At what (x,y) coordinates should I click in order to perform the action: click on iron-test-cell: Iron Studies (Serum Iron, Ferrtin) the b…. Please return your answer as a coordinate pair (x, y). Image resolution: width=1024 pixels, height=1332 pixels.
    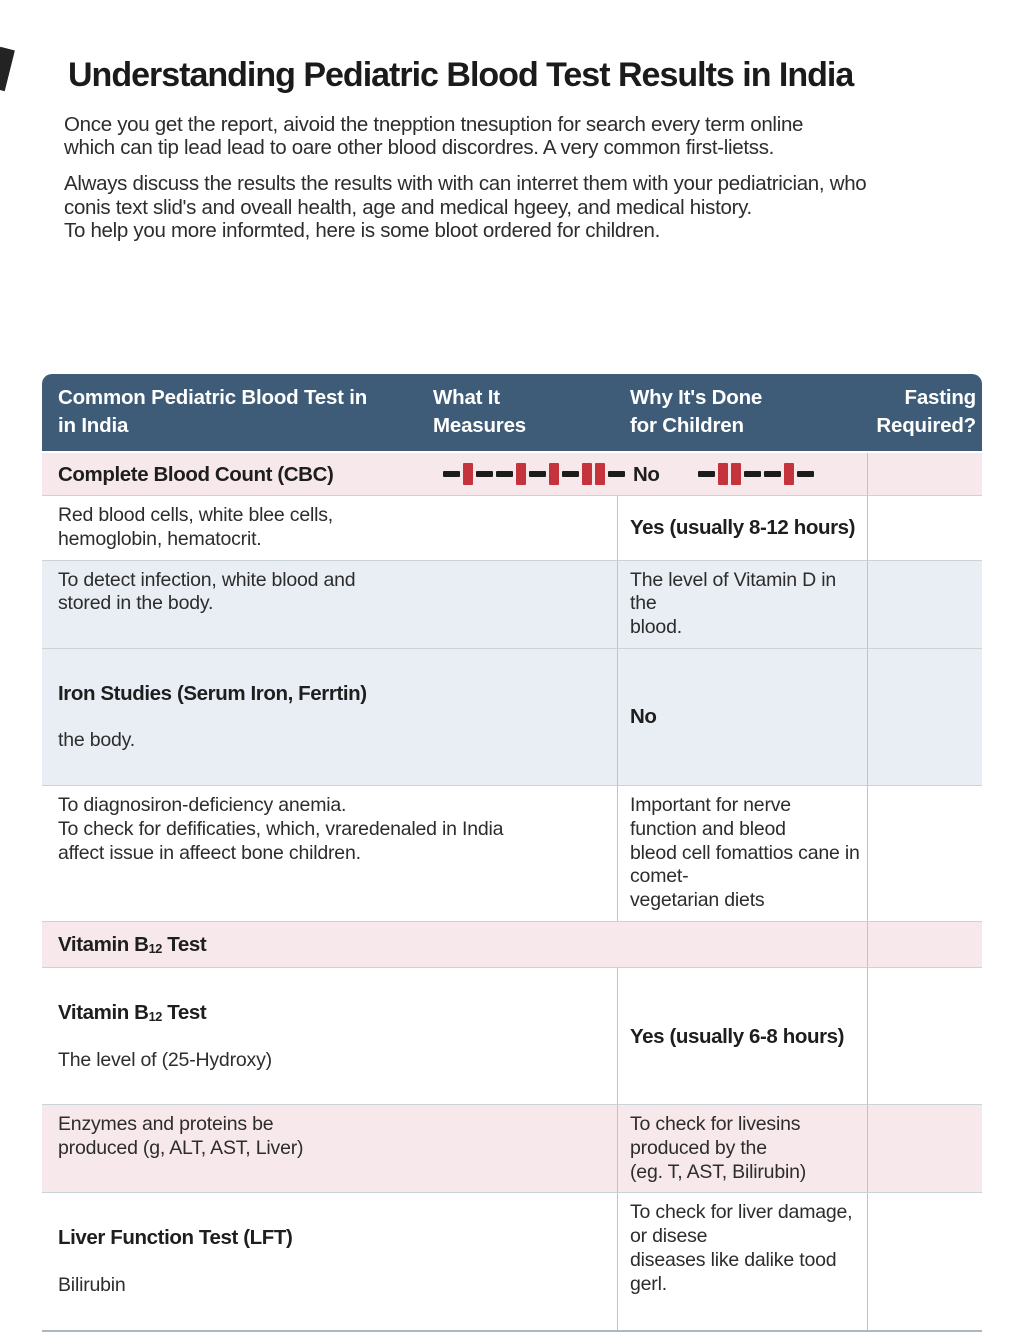
    Looking at the image, I should click on (329, 717).